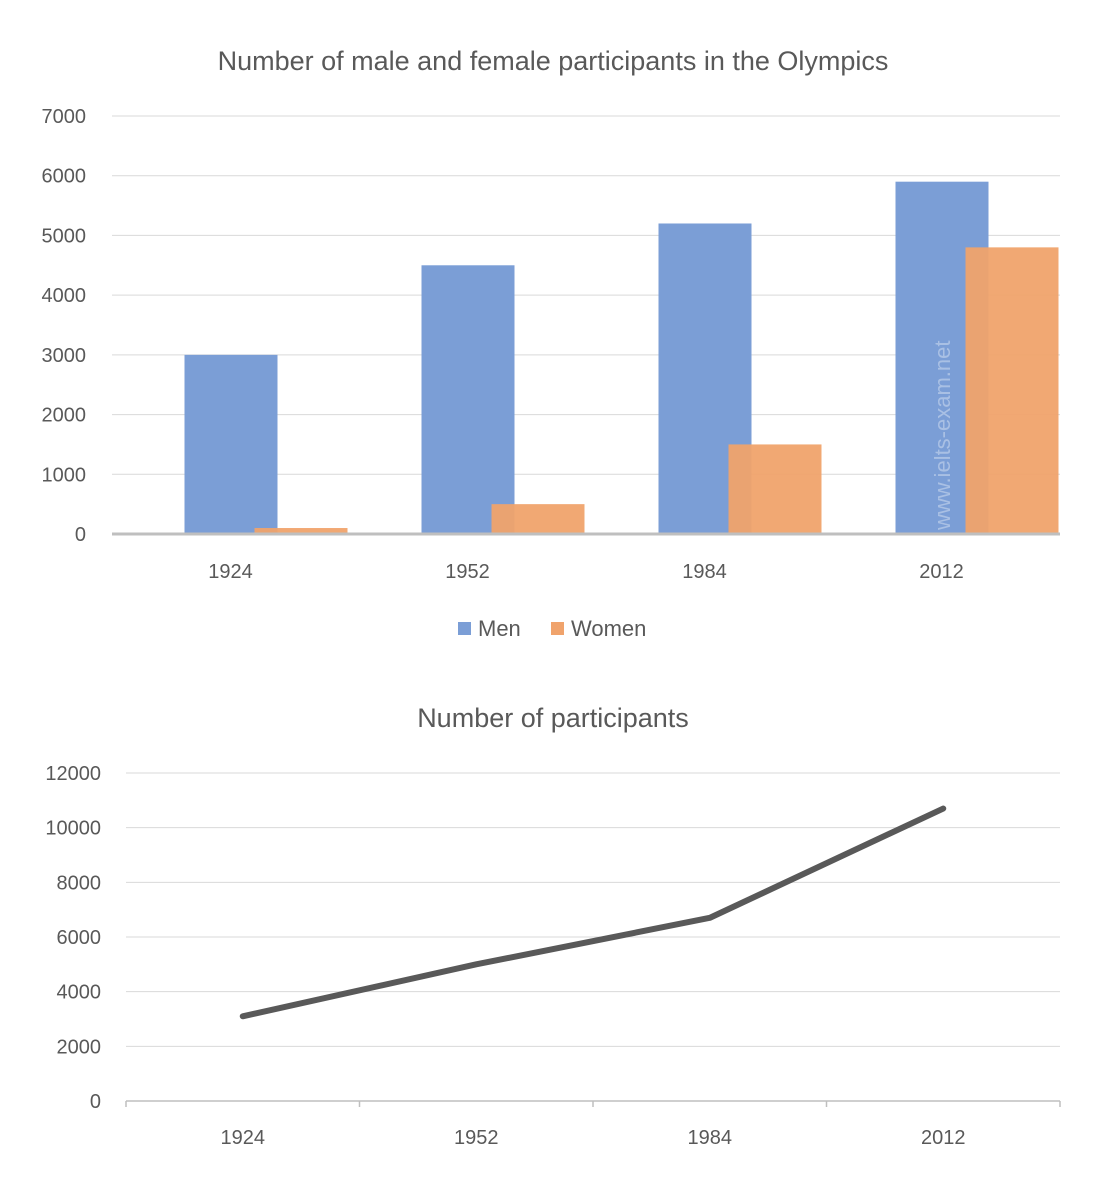 The height and width of the screenshot is (1200, 1100). Describe the element at coordinates (499, 628) in the screenshot. I see `legend-label-men: Men` at that location.